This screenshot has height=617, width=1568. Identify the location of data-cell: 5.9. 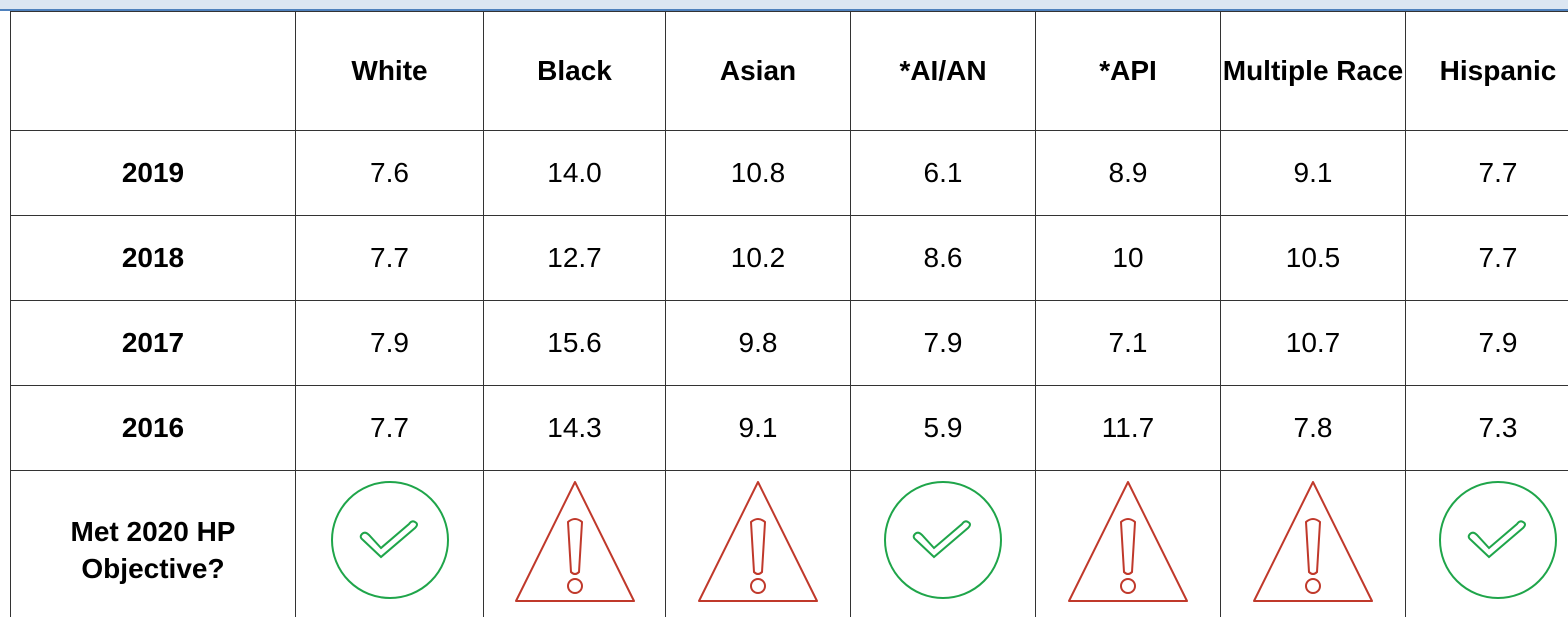
(943, 428).